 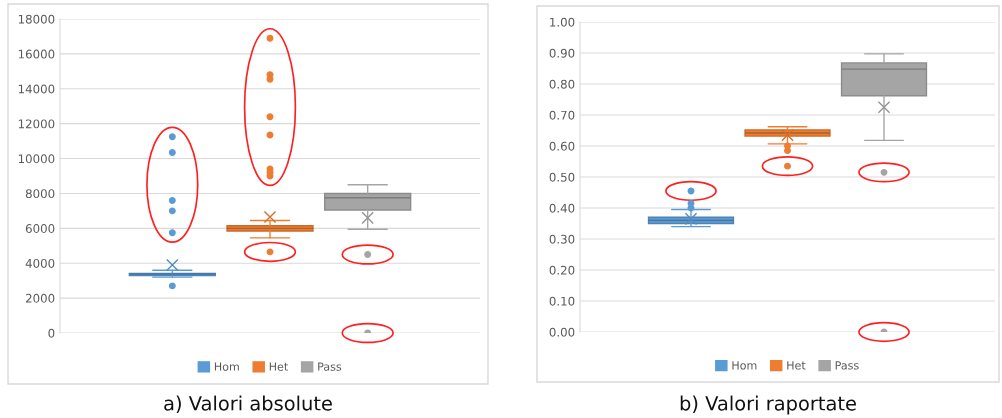 I want to click on y-tick-label: 12000, so click(x=36, y=124).